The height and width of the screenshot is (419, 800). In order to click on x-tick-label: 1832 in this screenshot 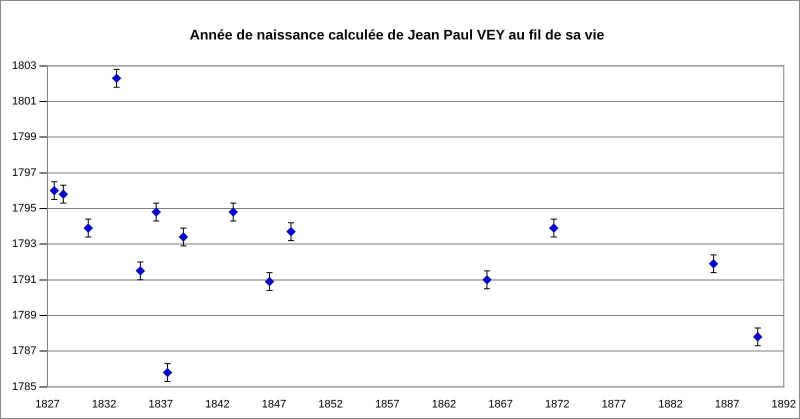, I will do `click(104, 404)`.